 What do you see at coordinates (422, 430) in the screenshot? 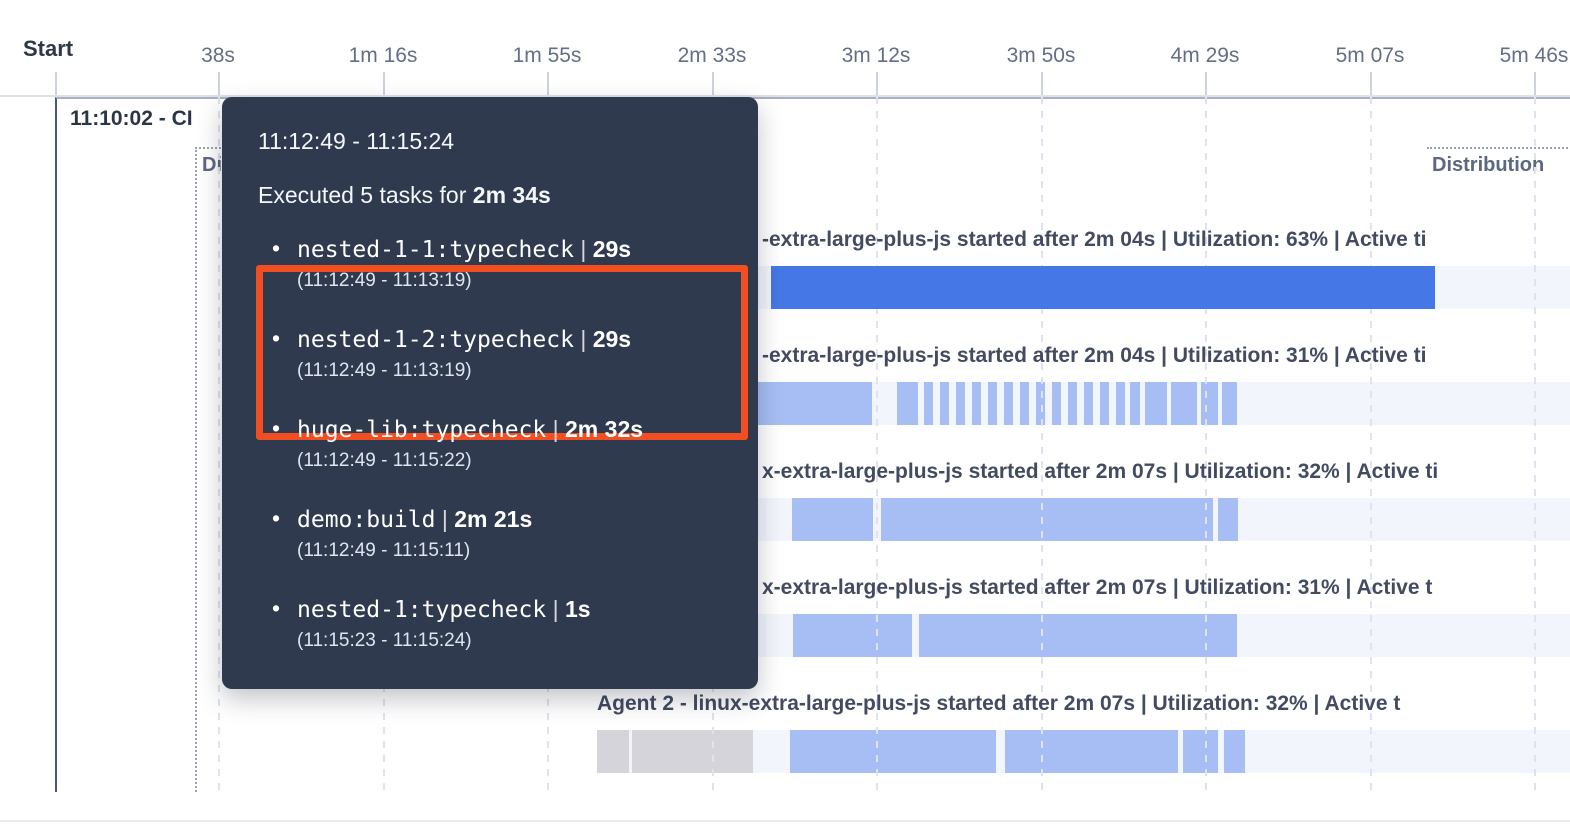
I see `tooltip-task-name: huge-lib:typecheck` at bounding box center [422, 430].